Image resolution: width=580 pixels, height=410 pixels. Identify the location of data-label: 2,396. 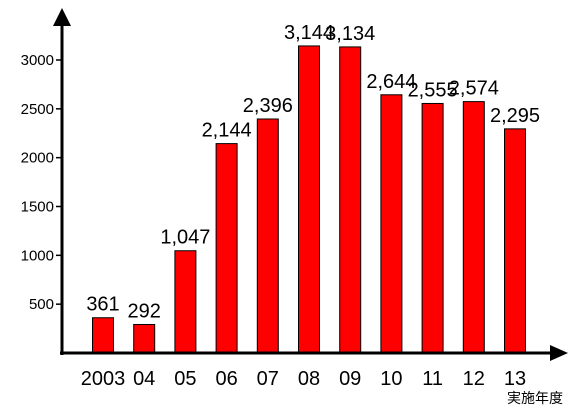
(268, 106).